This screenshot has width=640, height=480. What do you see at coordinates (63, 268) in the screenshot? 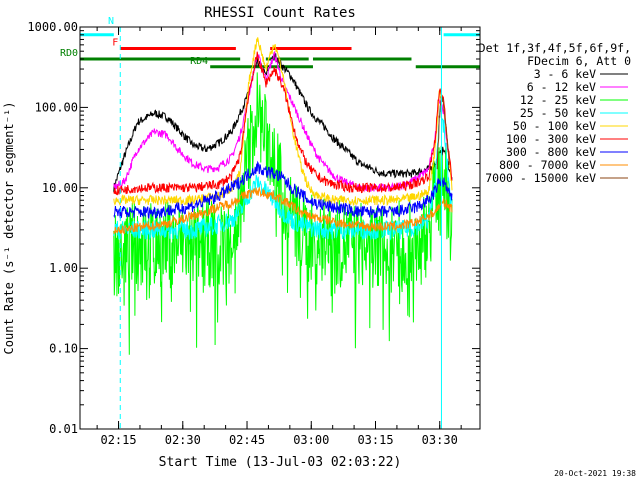
I see `y-tick-label: 1.00` at bounding box center [63, 268].